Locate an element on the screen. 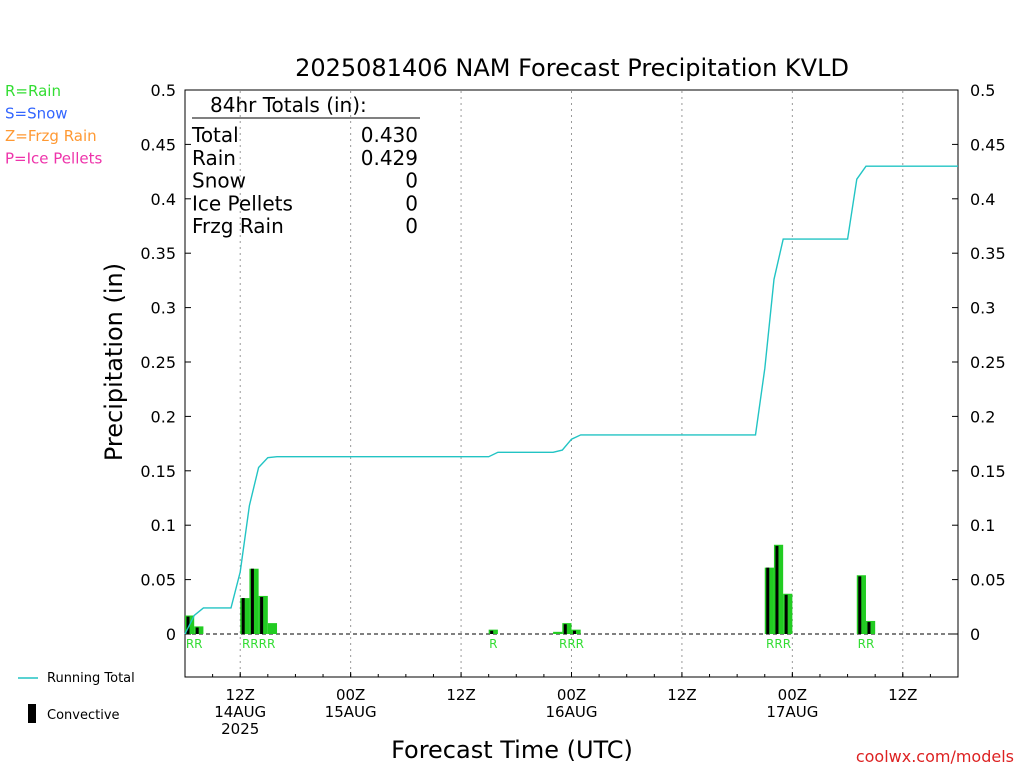  totals-row-value: 0.429 is located at coordinates (389, 158).